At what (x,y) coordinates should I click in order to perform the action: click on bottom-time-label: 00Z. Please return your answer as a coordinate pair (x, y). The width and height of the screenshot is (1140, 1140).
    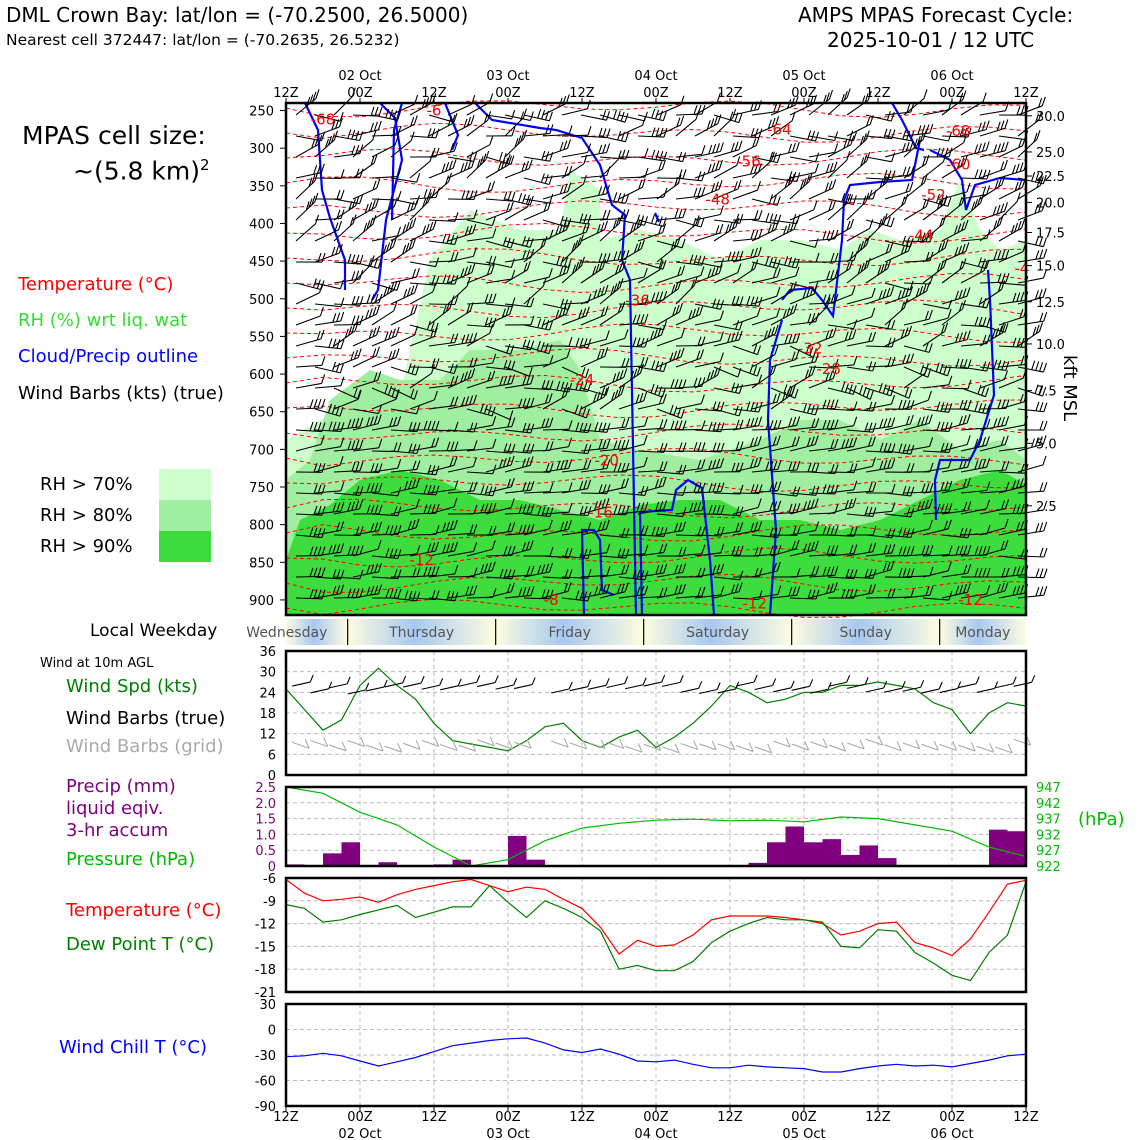
    Looking at the image, I should click on (360, 1117).